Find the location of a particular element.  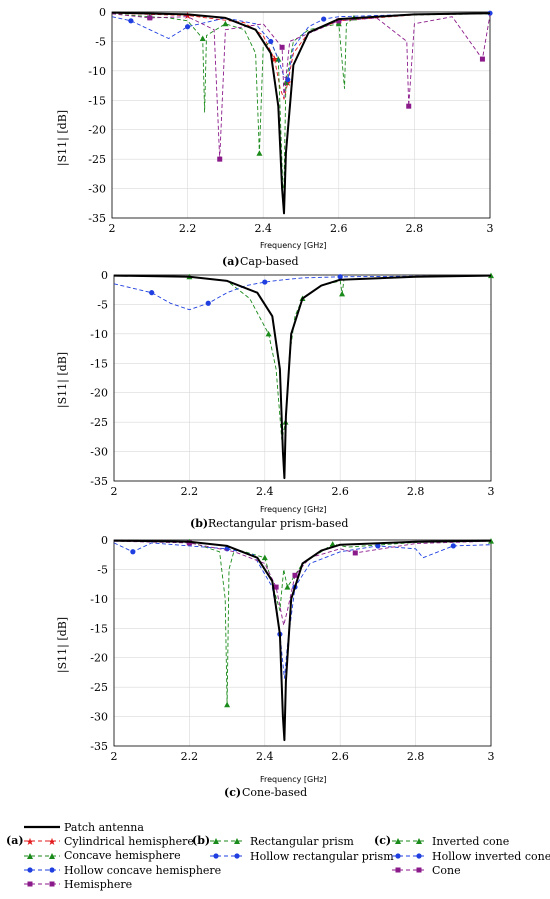

x-axis-label-c: Frequency [GHz] is located at coordinates (293, 779).